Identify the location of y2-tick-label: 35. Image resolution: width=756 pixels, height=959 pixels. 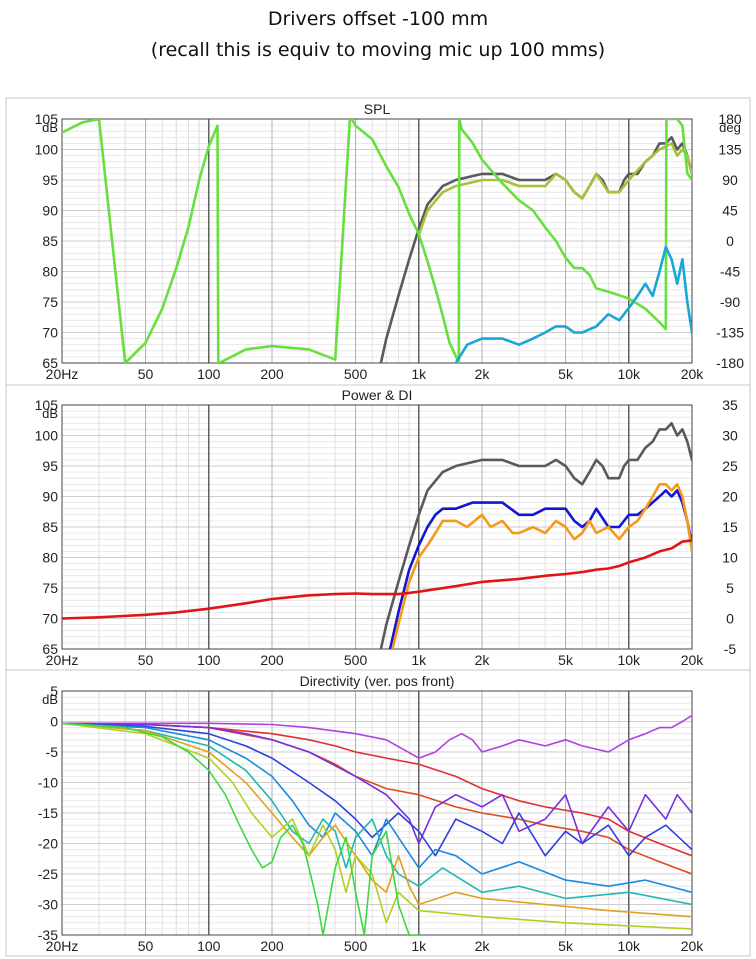
(730, 405).